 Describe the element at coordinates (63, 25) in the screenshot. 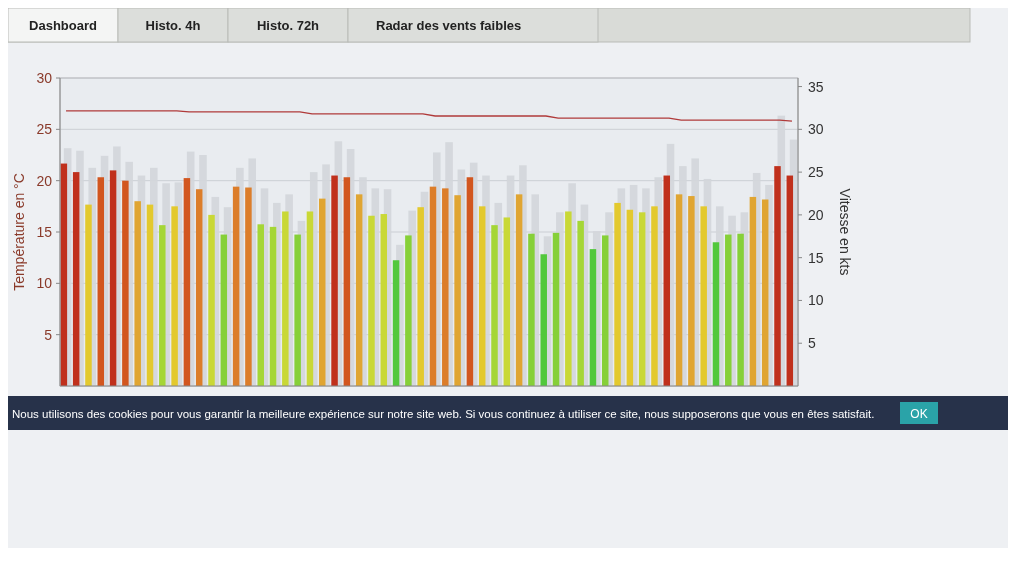

I see `text: Dashboard` at that location.